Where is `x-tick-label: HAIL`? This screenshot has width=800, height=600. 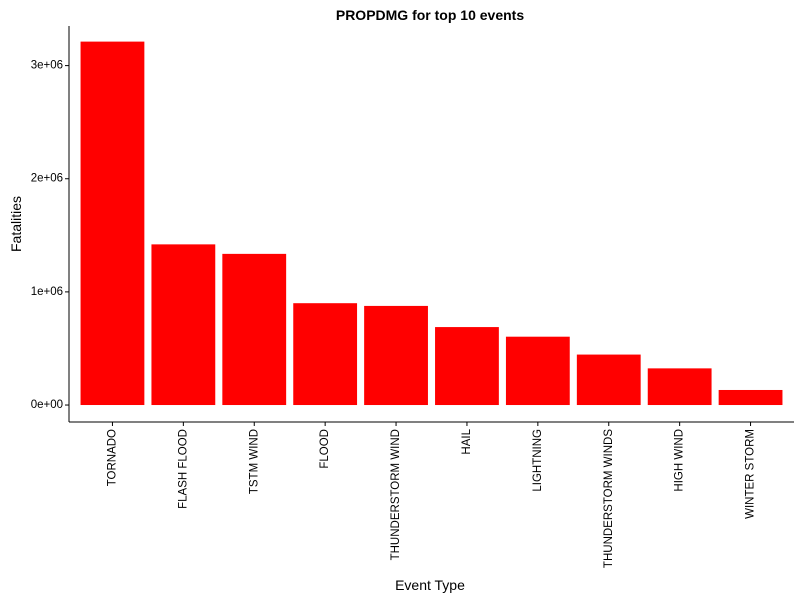 x-tick-label: HAIL is located at coordinates (467, 441).